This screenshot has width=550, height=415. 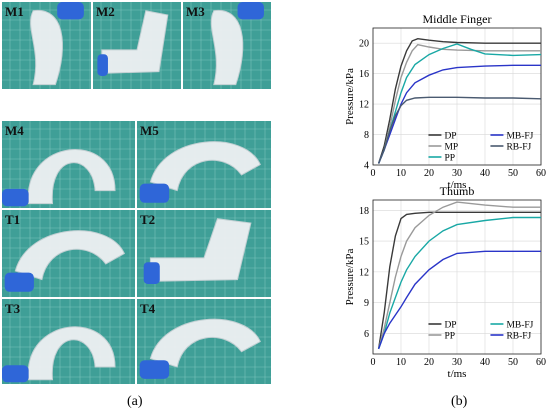 What do you see at coordinates (148, 219) in the screenshot?
I see `photo-label: T2` at bounding box center [148, 219].